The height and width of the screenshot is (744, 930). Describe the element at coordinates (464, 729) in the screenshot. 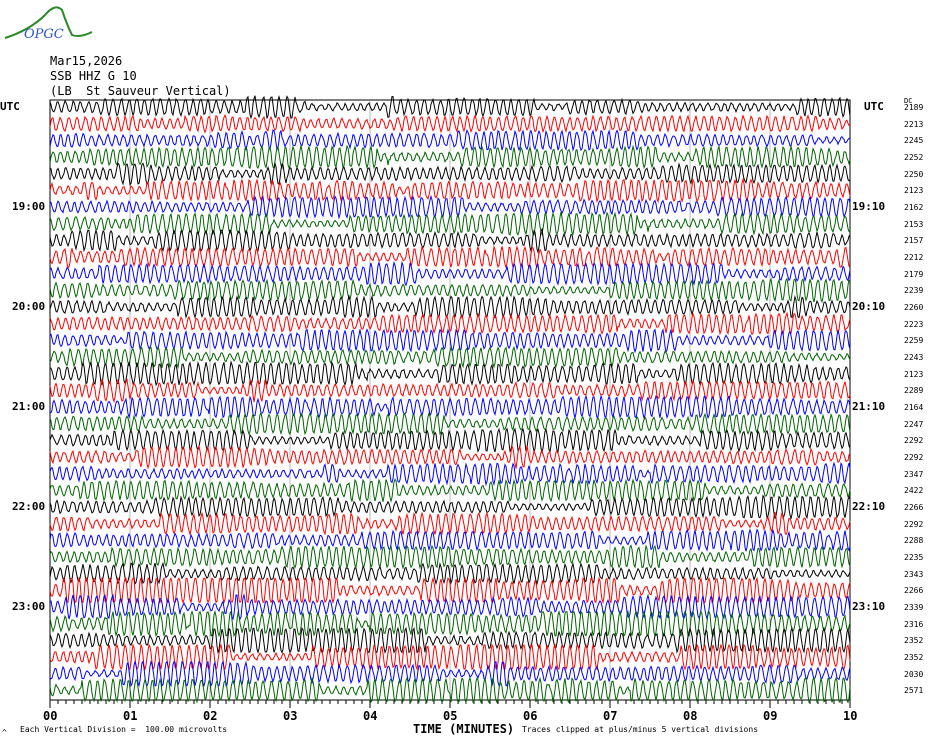

I see `x-axis-title: TIME (MINUTES)` at that location.